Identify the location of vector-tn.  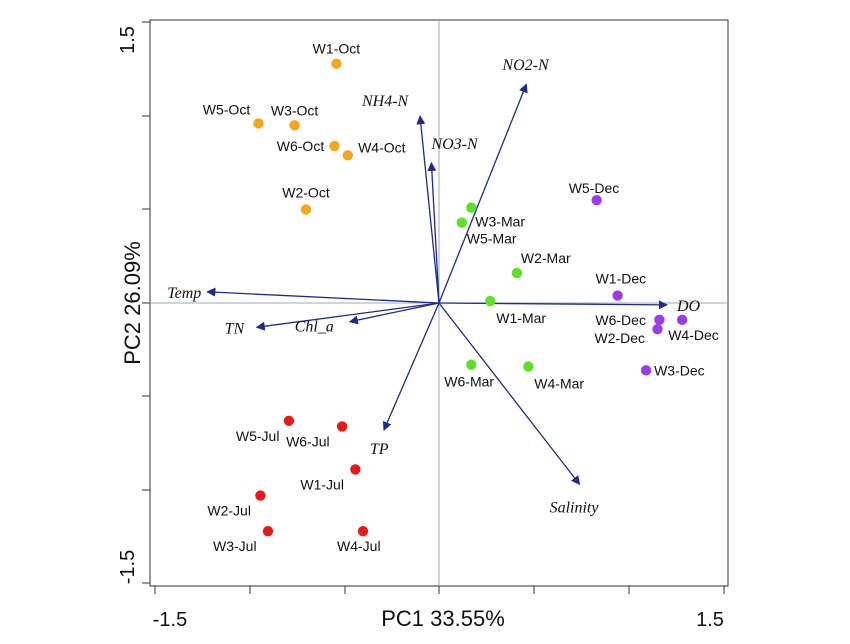
(347, 316).